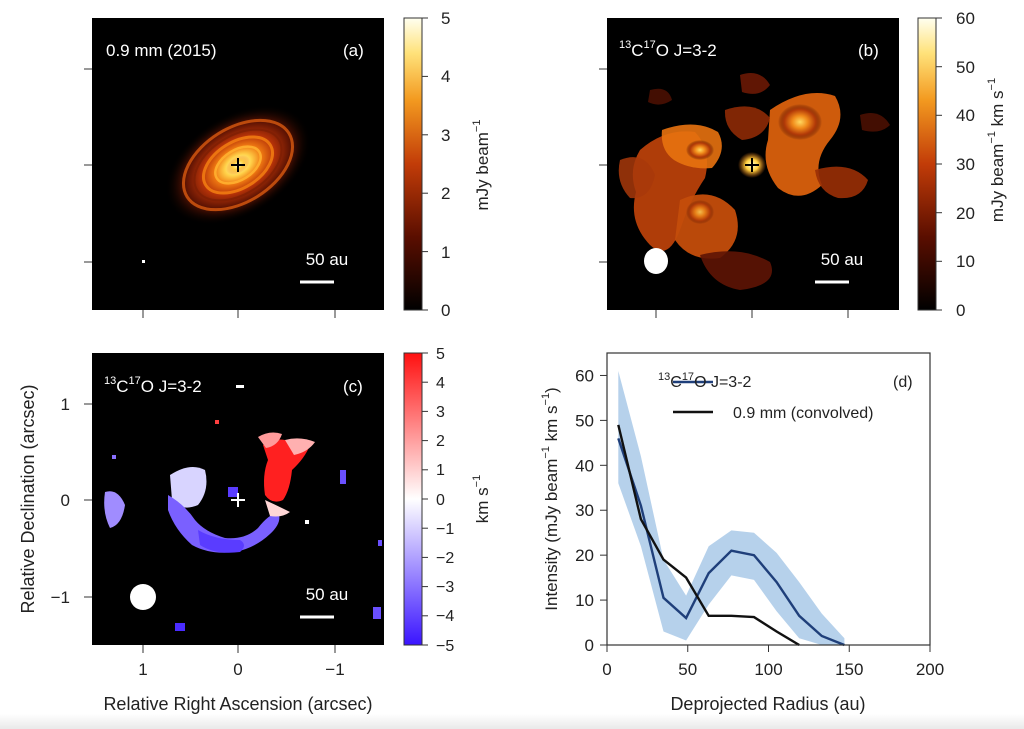 The image size is (1024, 729). What do you see at coordinates (240, 386) in the screenshot?
I see `velocity-marker` at bounding box center [240, 386].